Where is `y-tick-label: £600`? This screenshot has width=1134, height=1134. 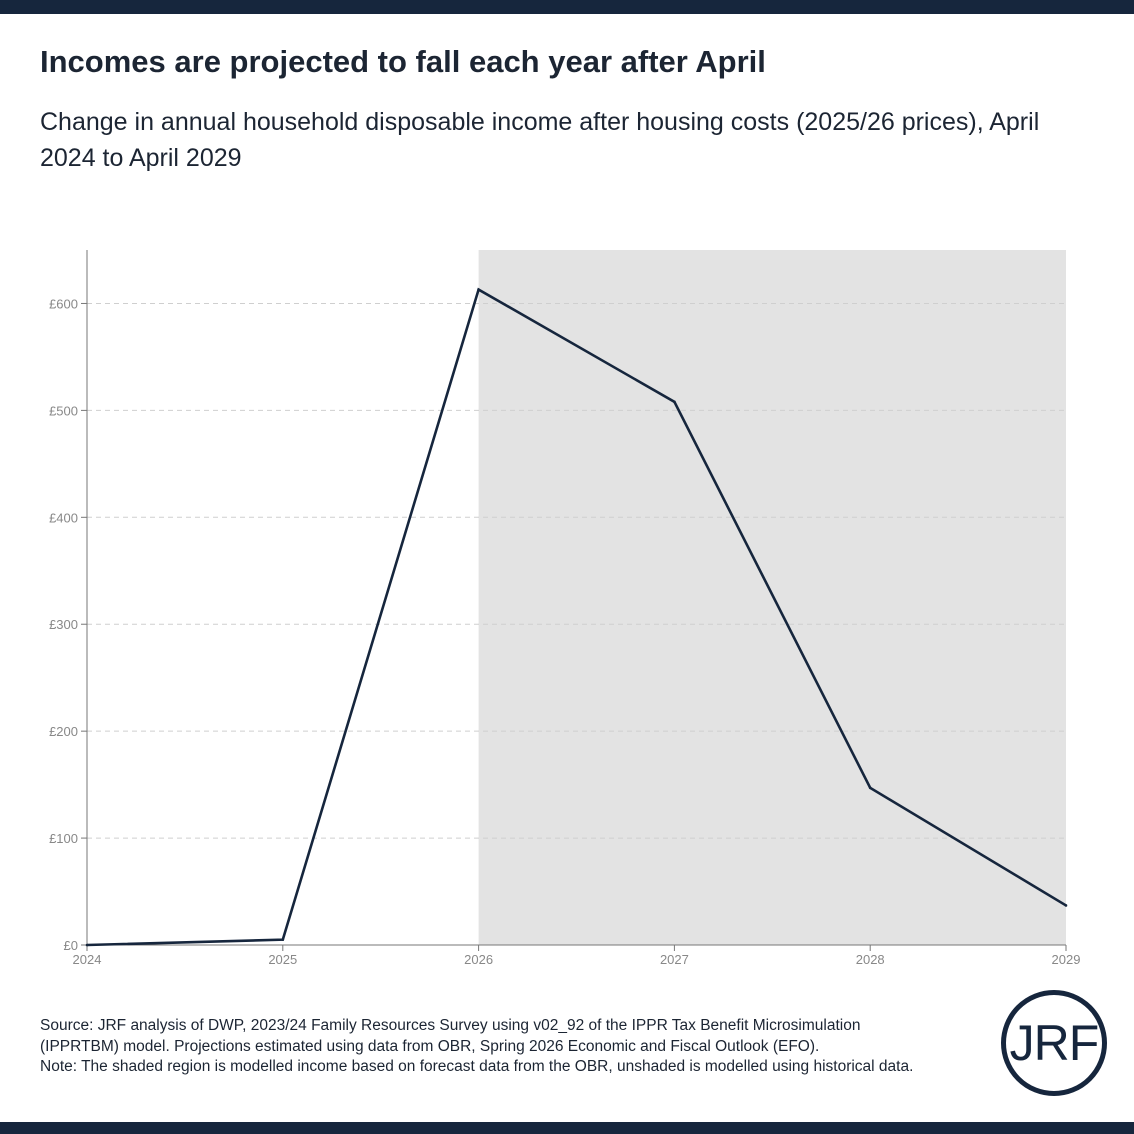 y-tick-label: £600 is located at coordinates (63, 303).